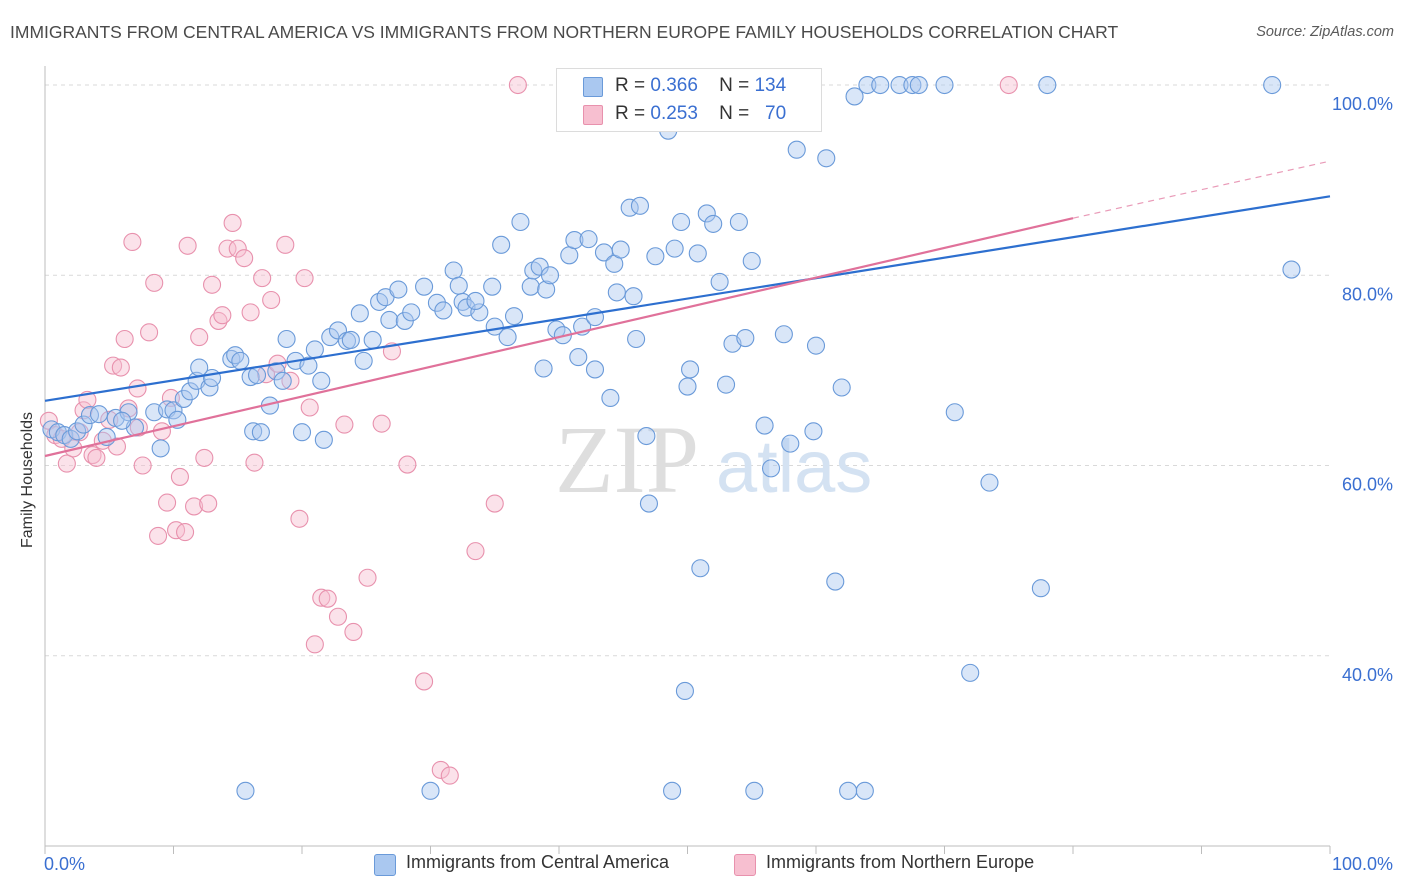 The width and height of the screenshot is (1406, 892). What do you see at coordinates (1325, 32) in the screenshot?
I see `chart-source: Source: ZipAtlas.com` at bounding box center [1325, 32].